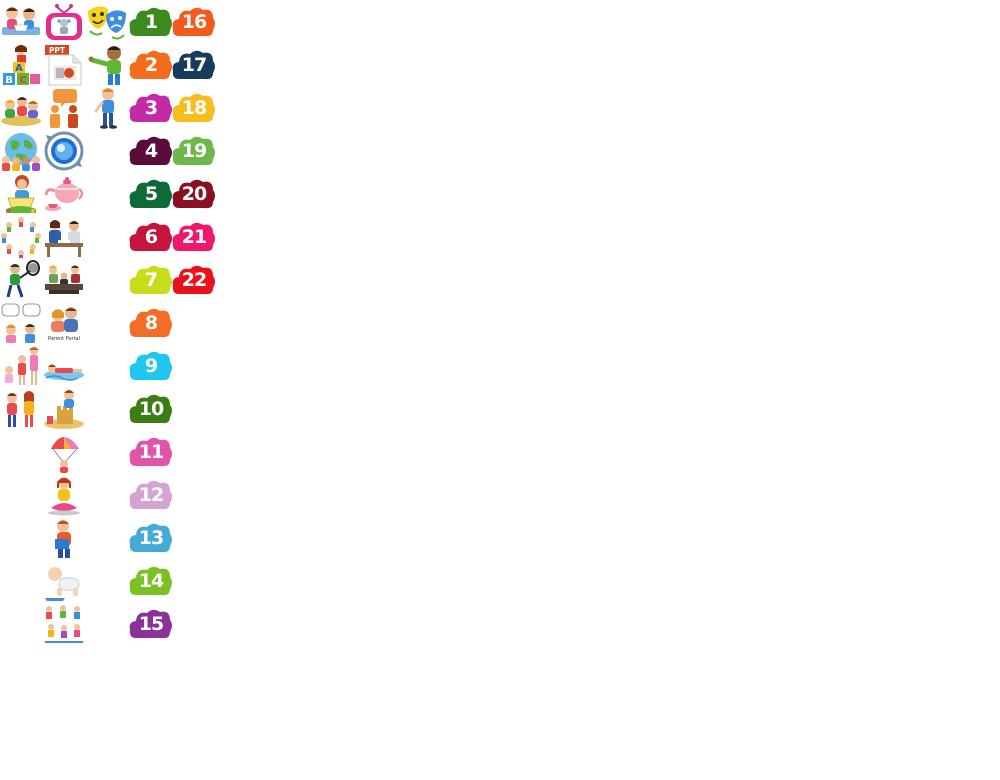 The image size is (1000, 780). What do you see at coordinates (64, 624) in the screenshot?
I see `kids-activities-icon` at bounding box center [64, 624].